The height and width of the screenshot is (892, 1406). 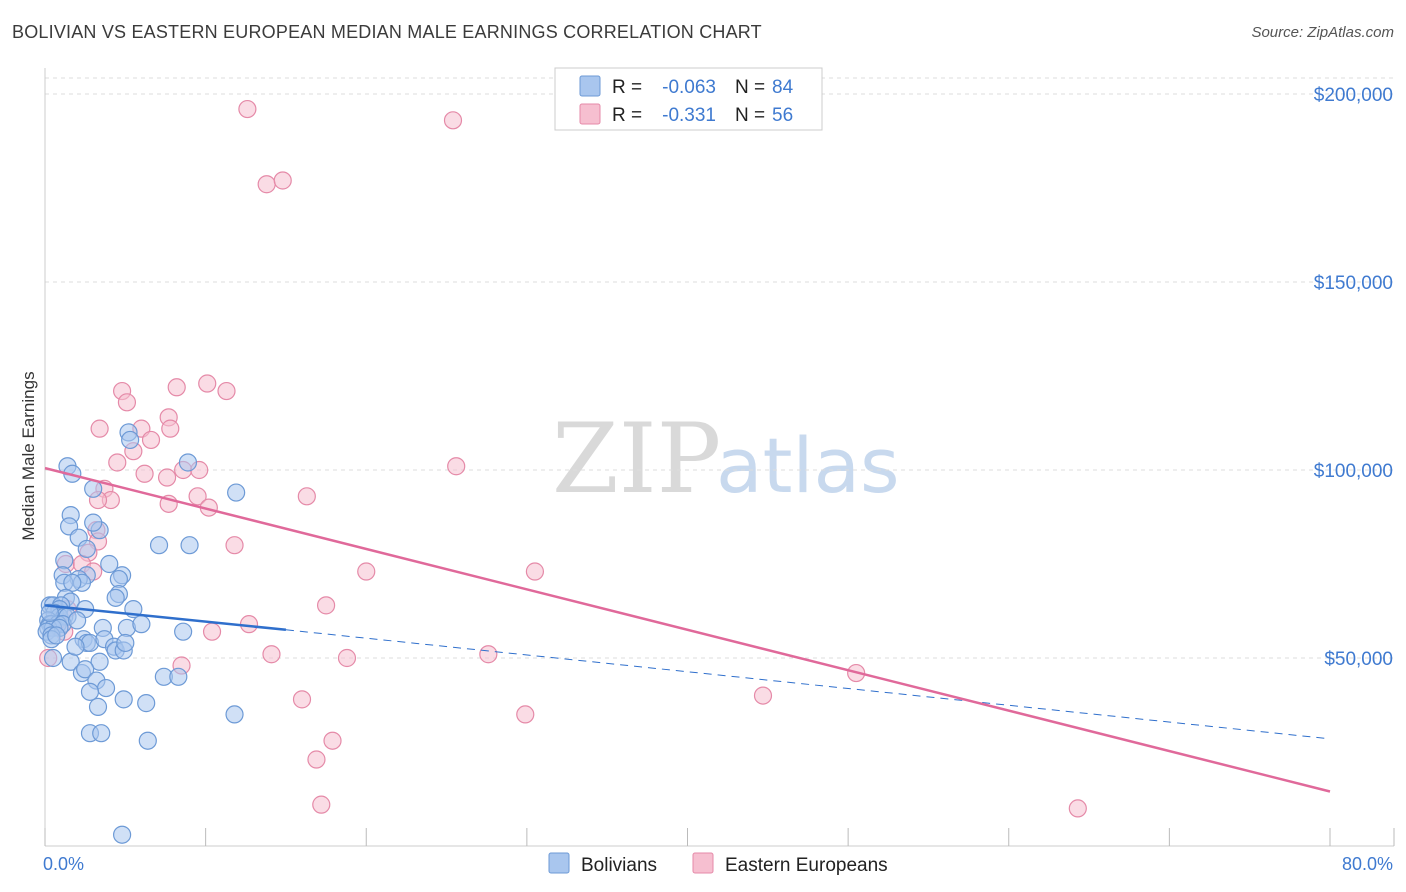 I want to click on legend-swatch-pink, so click(x=590, y=114).